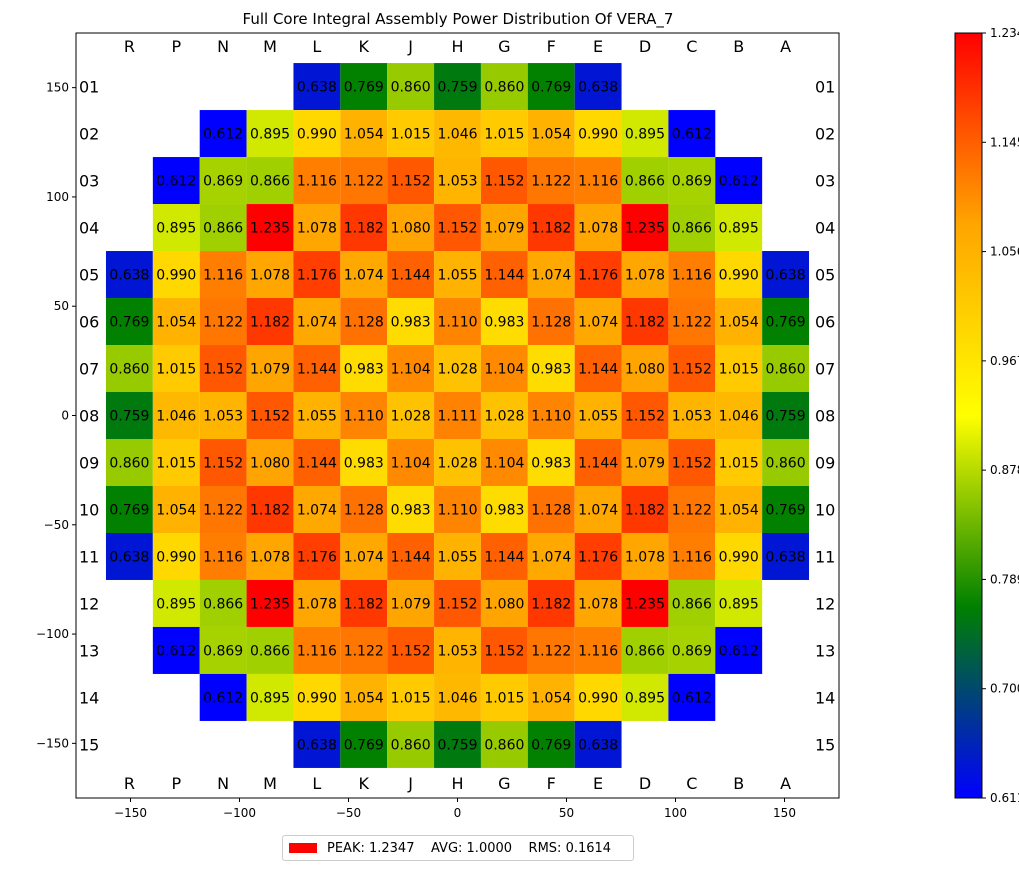  Describe the element at coordinates (457, 46) in the screenshot. I see `column-label: H` at that location.